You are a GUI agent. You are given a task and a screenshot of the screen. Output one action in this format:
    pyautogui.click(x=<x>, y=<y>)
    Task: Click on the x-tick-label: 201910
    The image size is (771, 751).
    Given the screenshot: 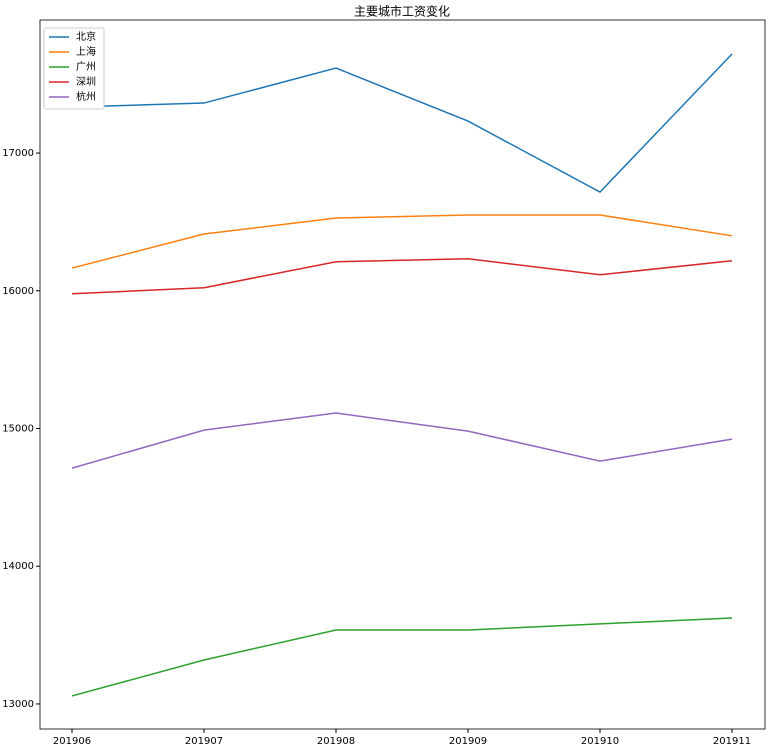 What is the action you would take?
    pyautogui.click(x=600, y=741)
    